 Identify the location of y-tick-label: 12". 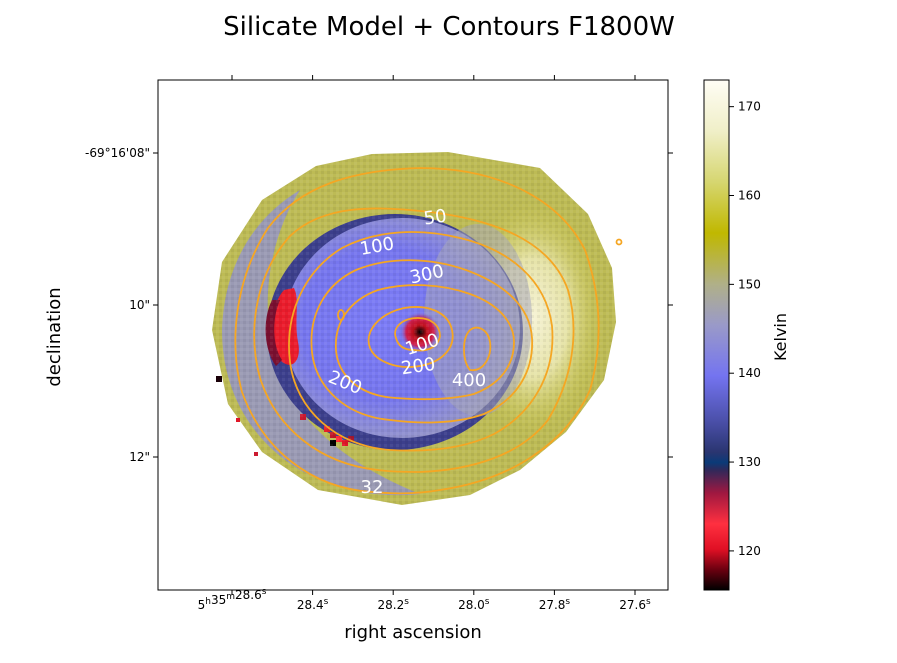
(139, 457).